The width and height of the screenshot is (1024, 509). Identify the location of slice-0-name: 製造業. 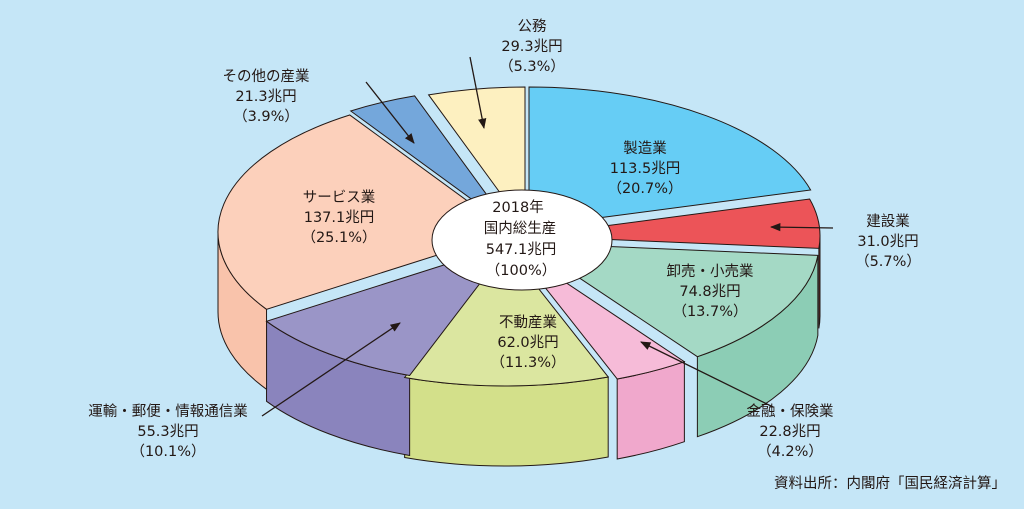
(645, 148).